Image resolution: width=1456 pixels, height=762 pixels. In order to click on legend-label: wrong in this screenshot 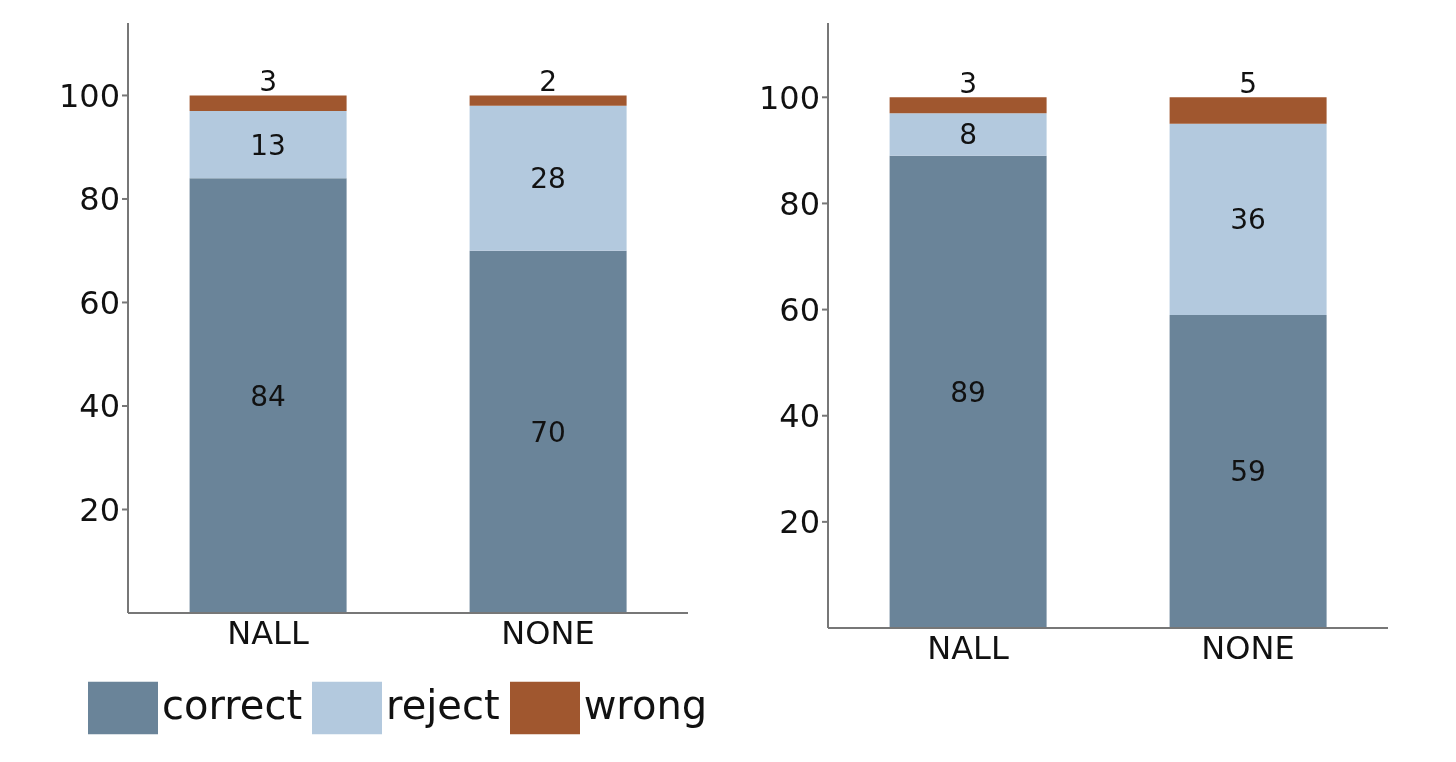, I will do `click(645, 705)`.